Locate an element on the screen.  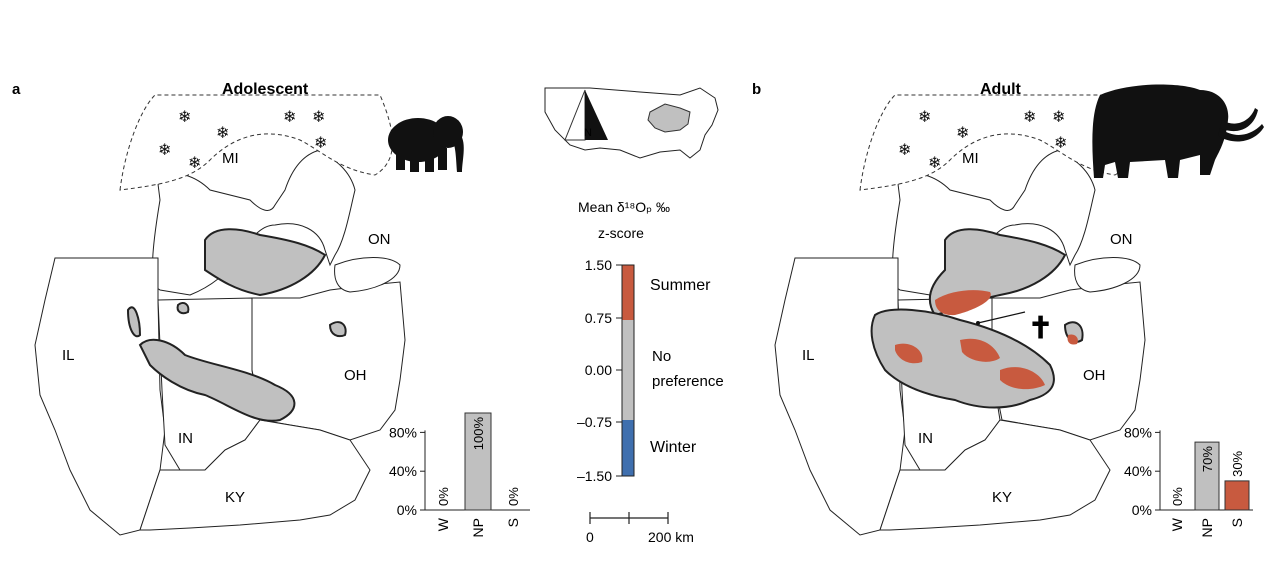
north-arrow-right is located at coordinates (596, 115).